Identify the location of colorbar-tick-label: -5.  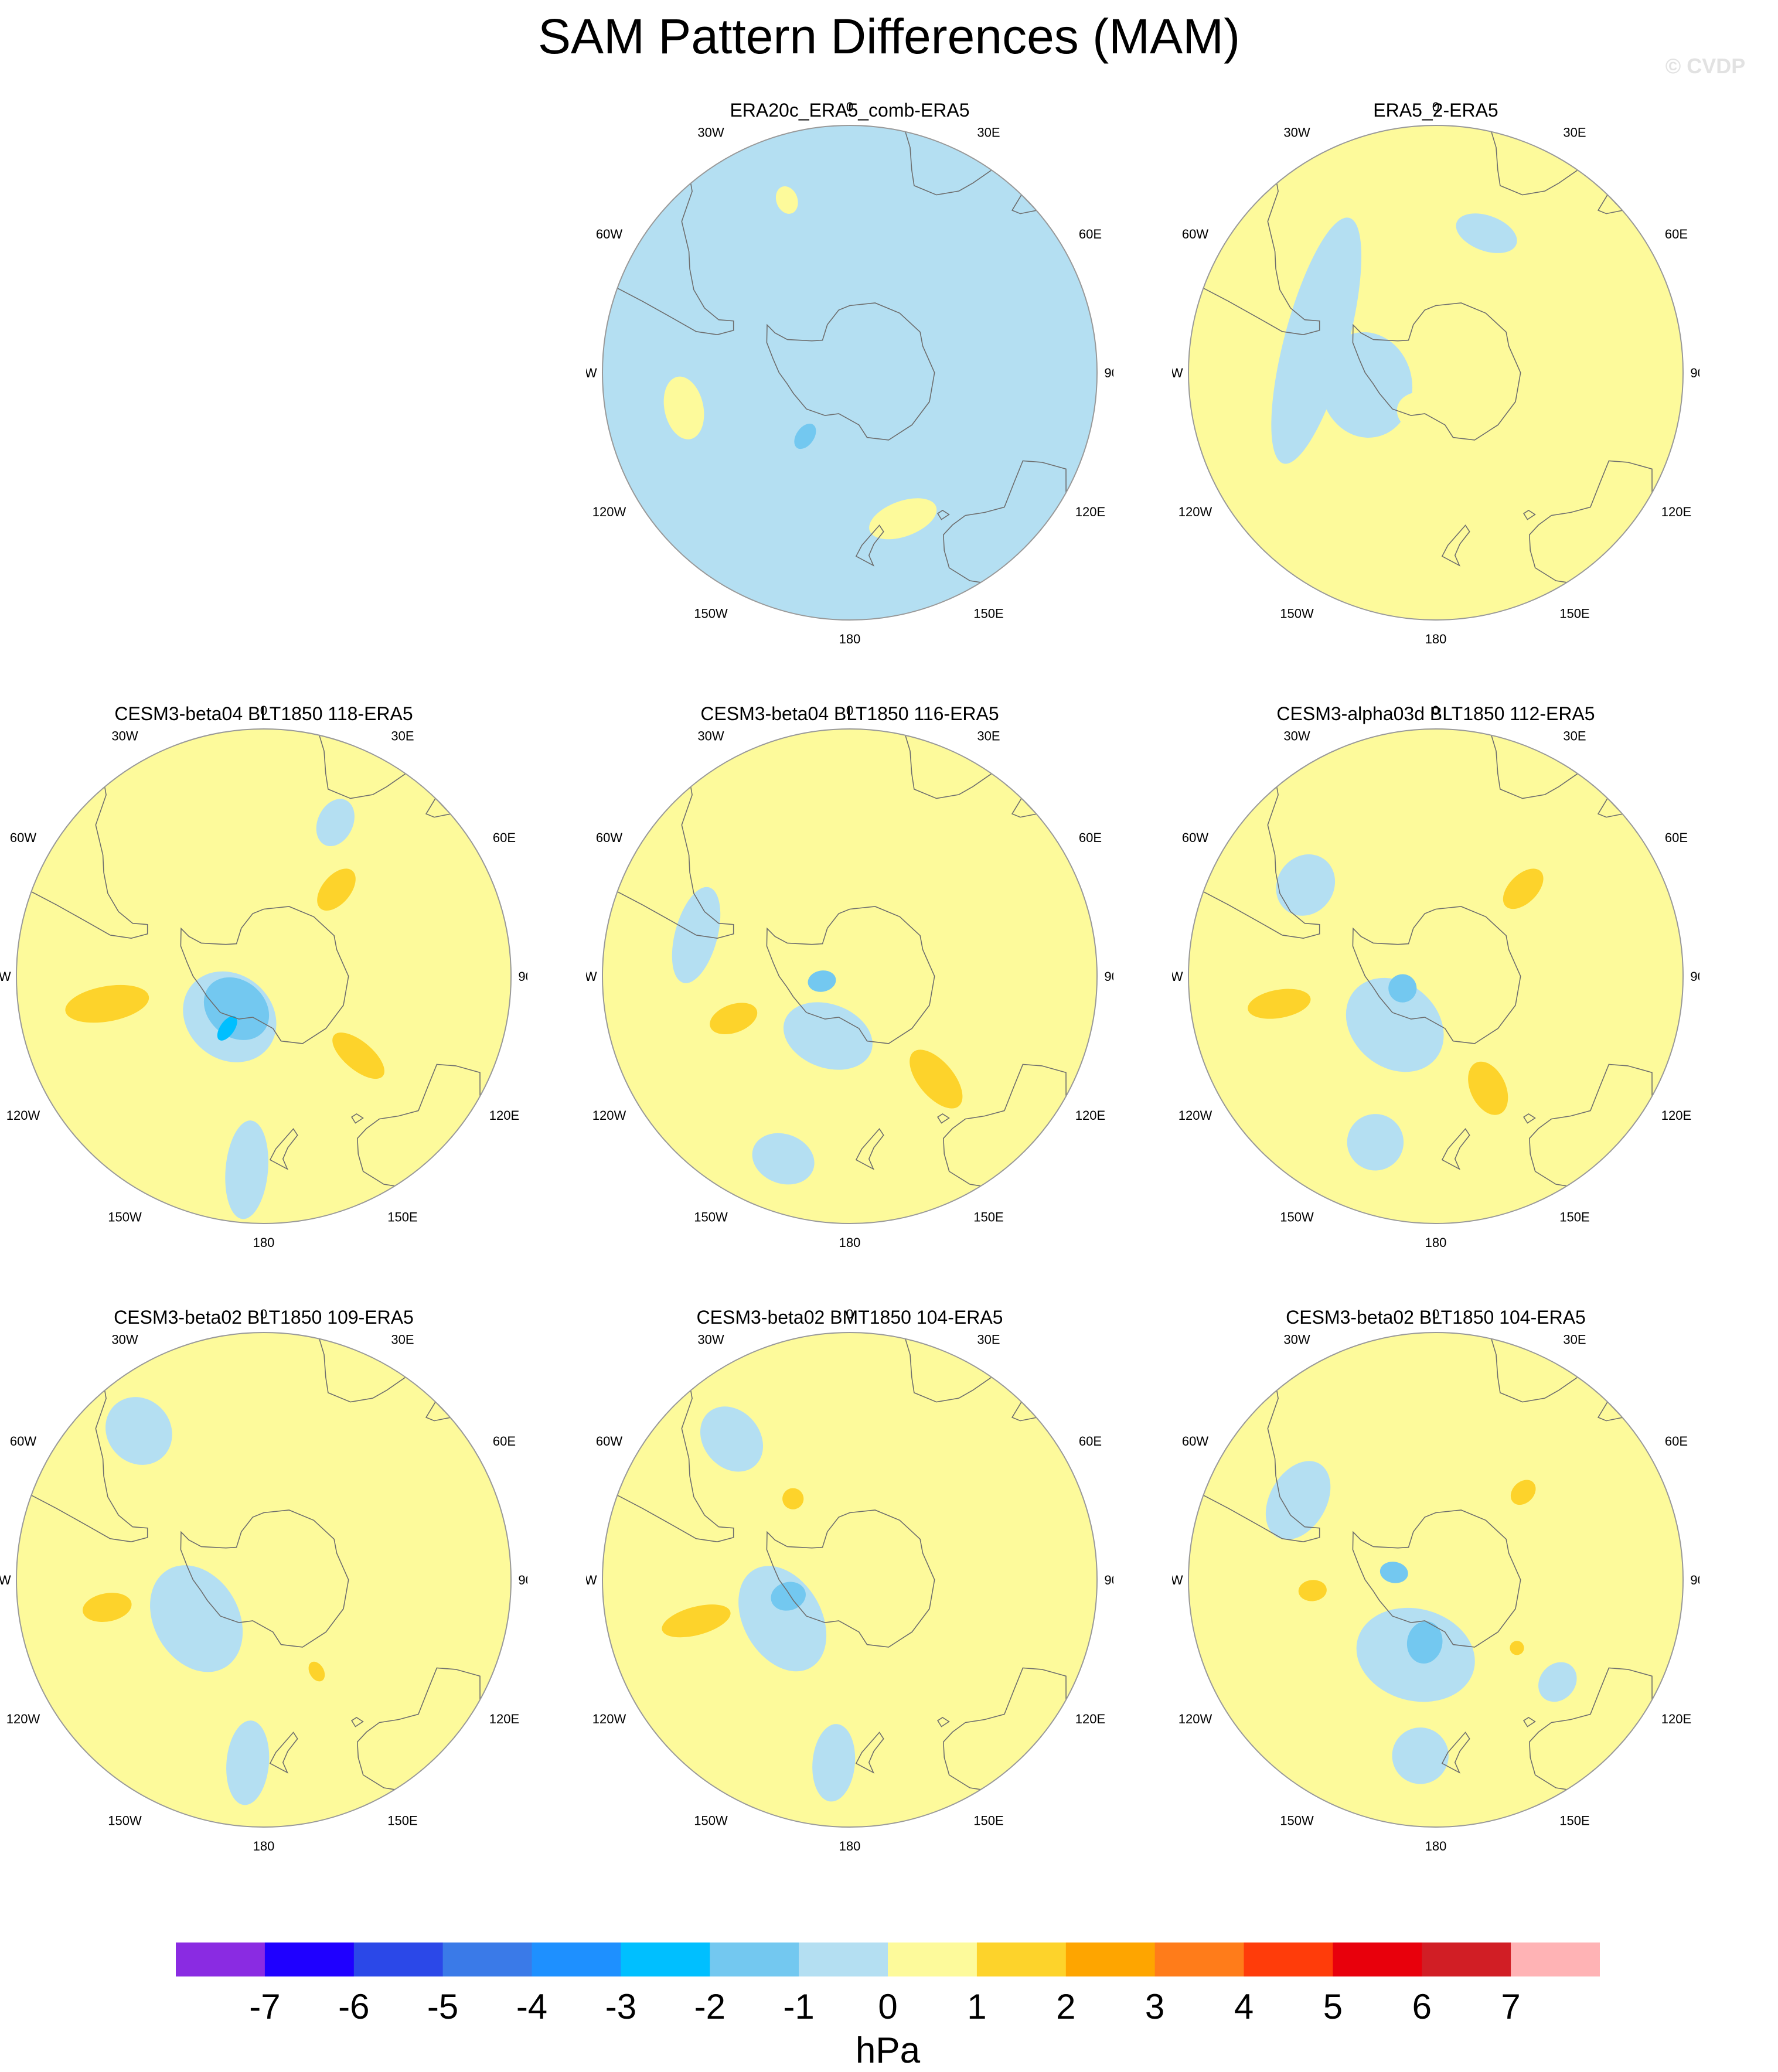
(442, 2006).